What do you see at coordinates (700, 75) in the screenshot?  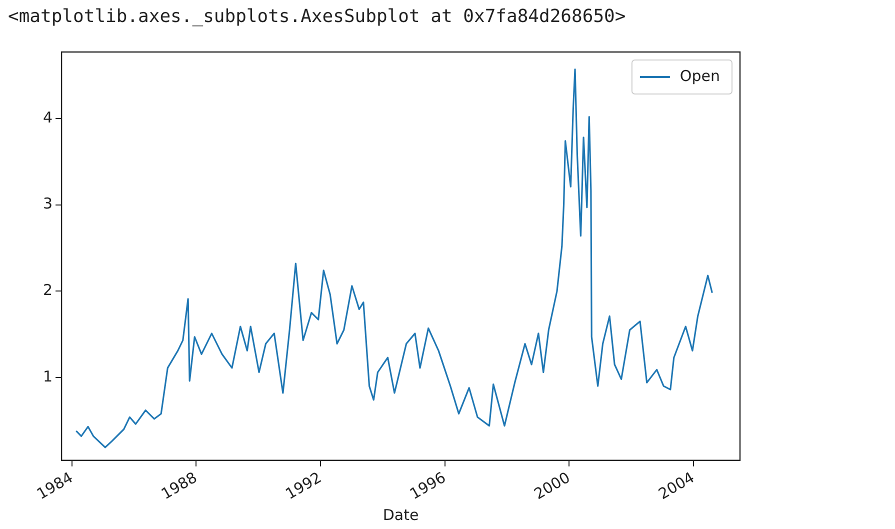 I see `legend-label: Open` at bounding box center [700, 75].